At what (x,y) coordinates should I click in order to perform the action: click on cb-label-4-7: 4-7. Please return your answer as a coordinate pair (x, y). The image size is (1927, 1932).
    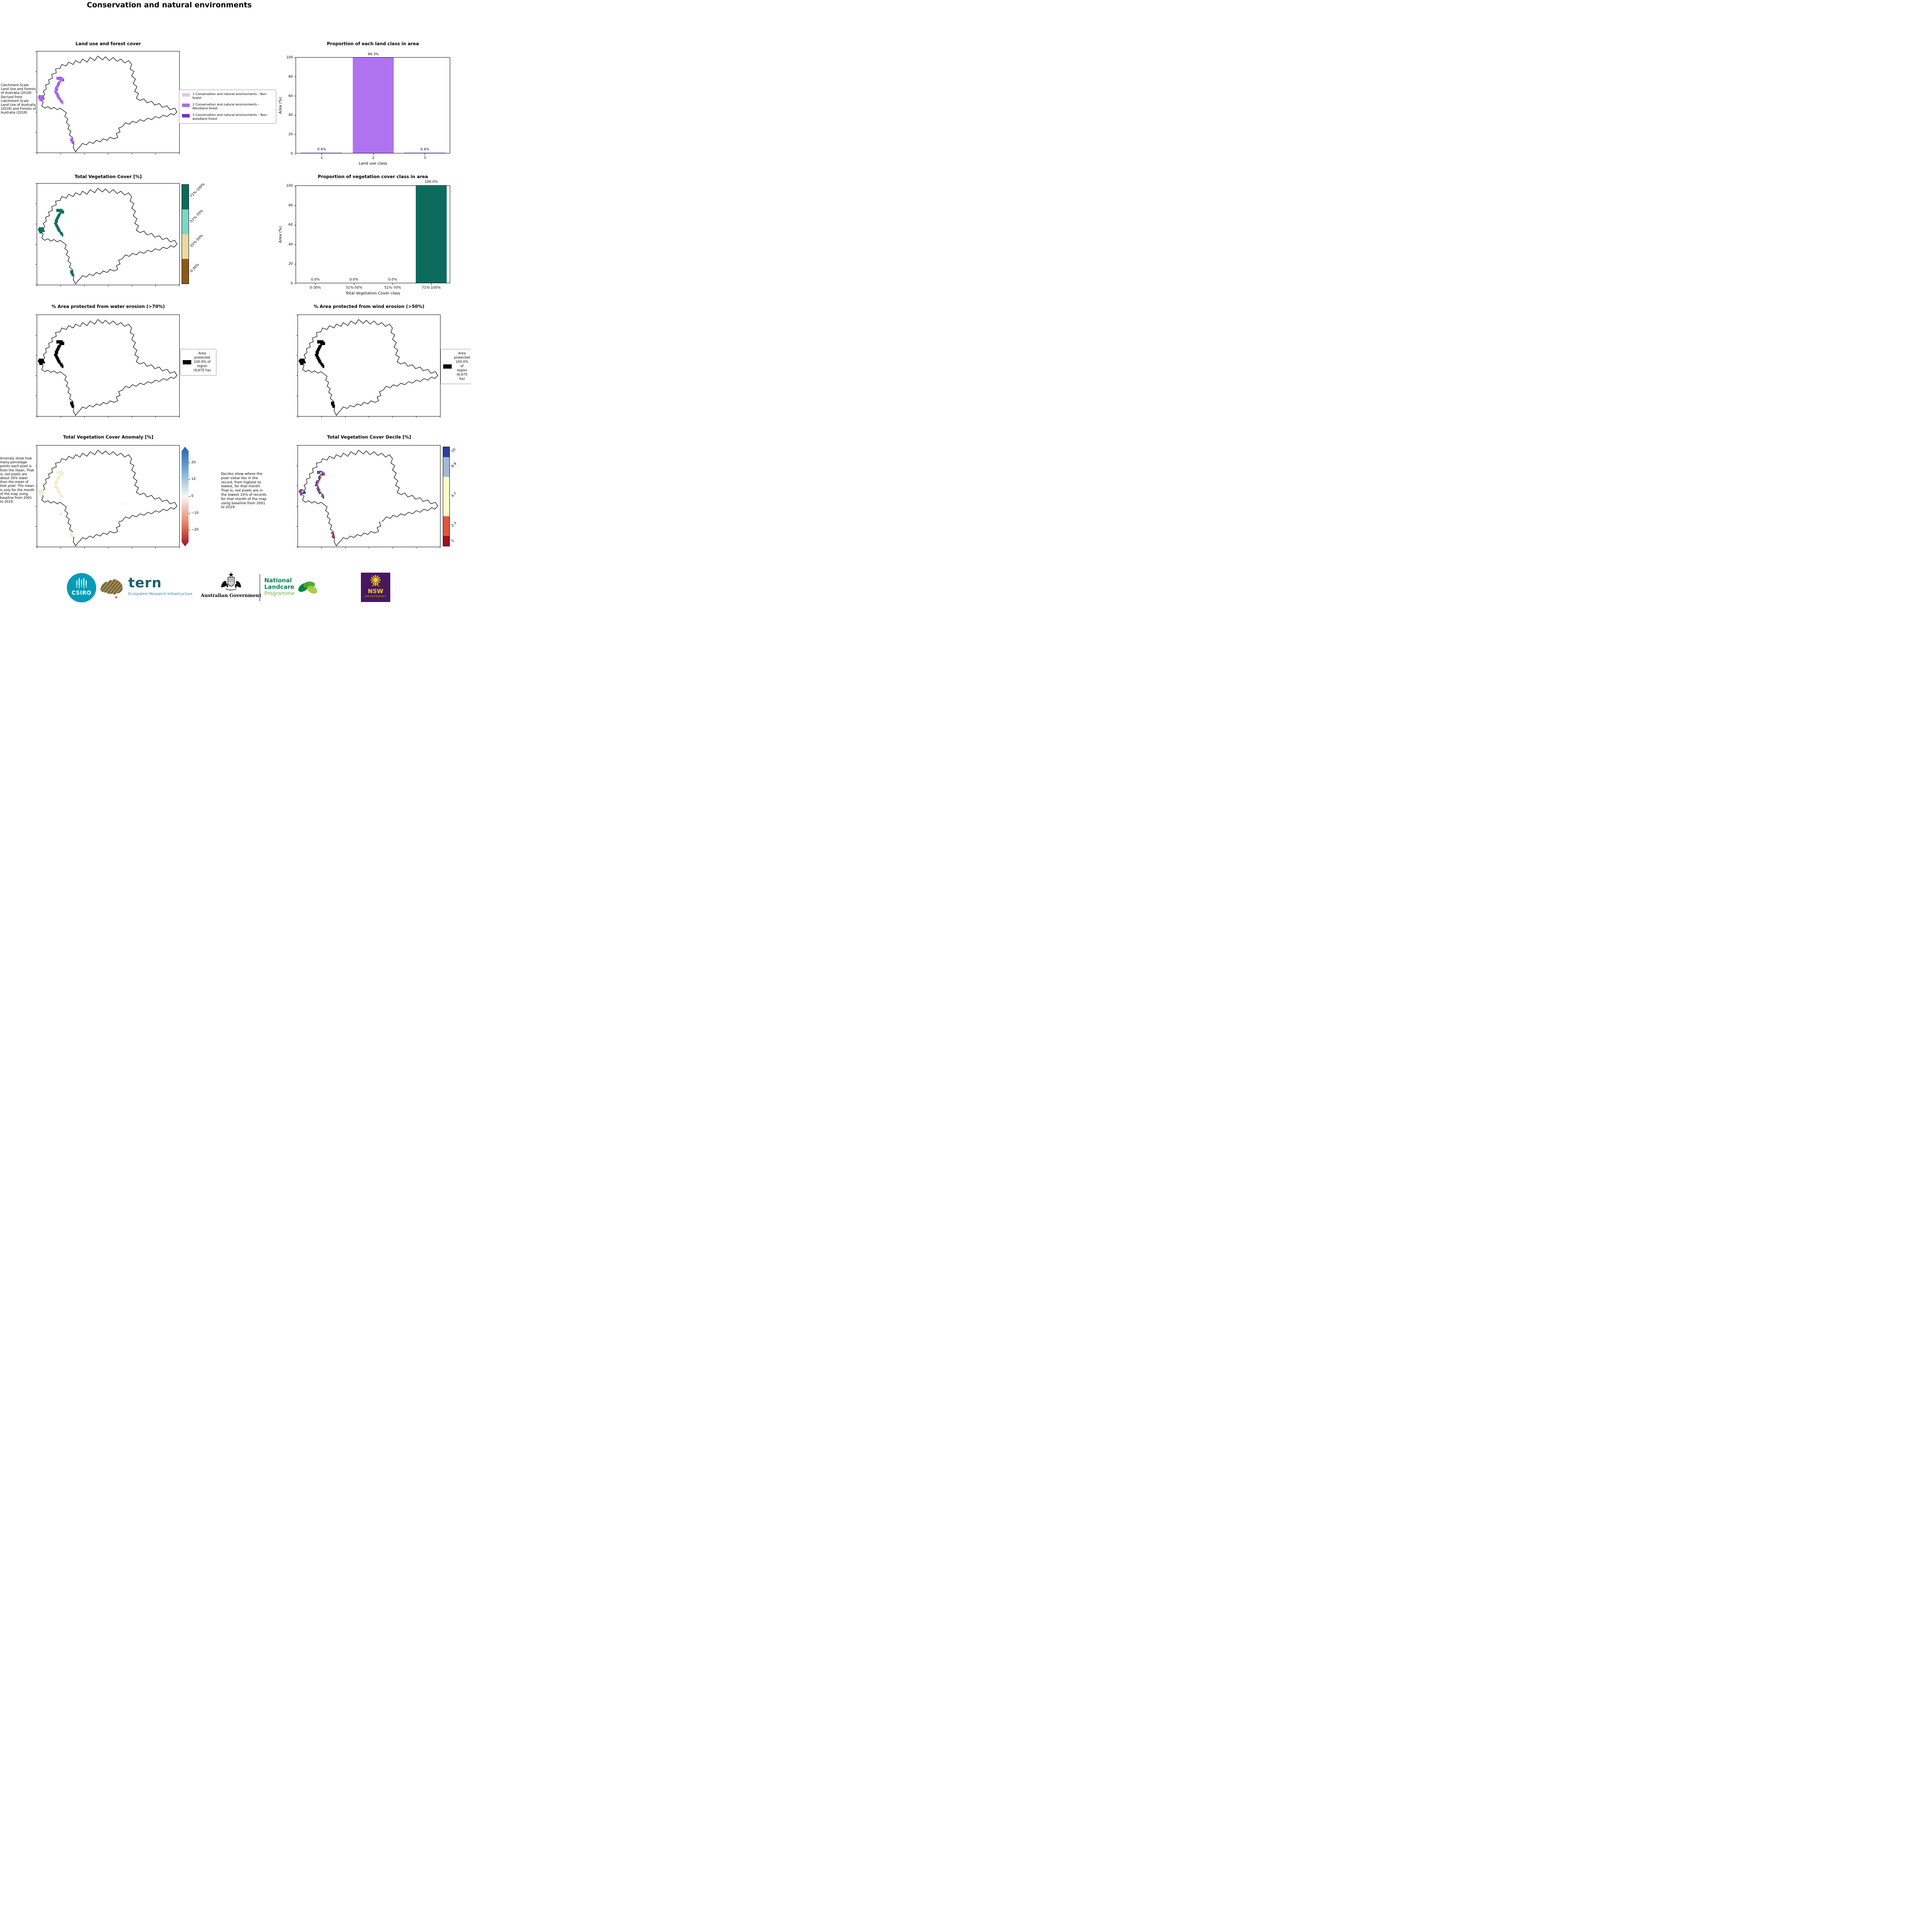
    Looking at the image, I should click on (454, 495).